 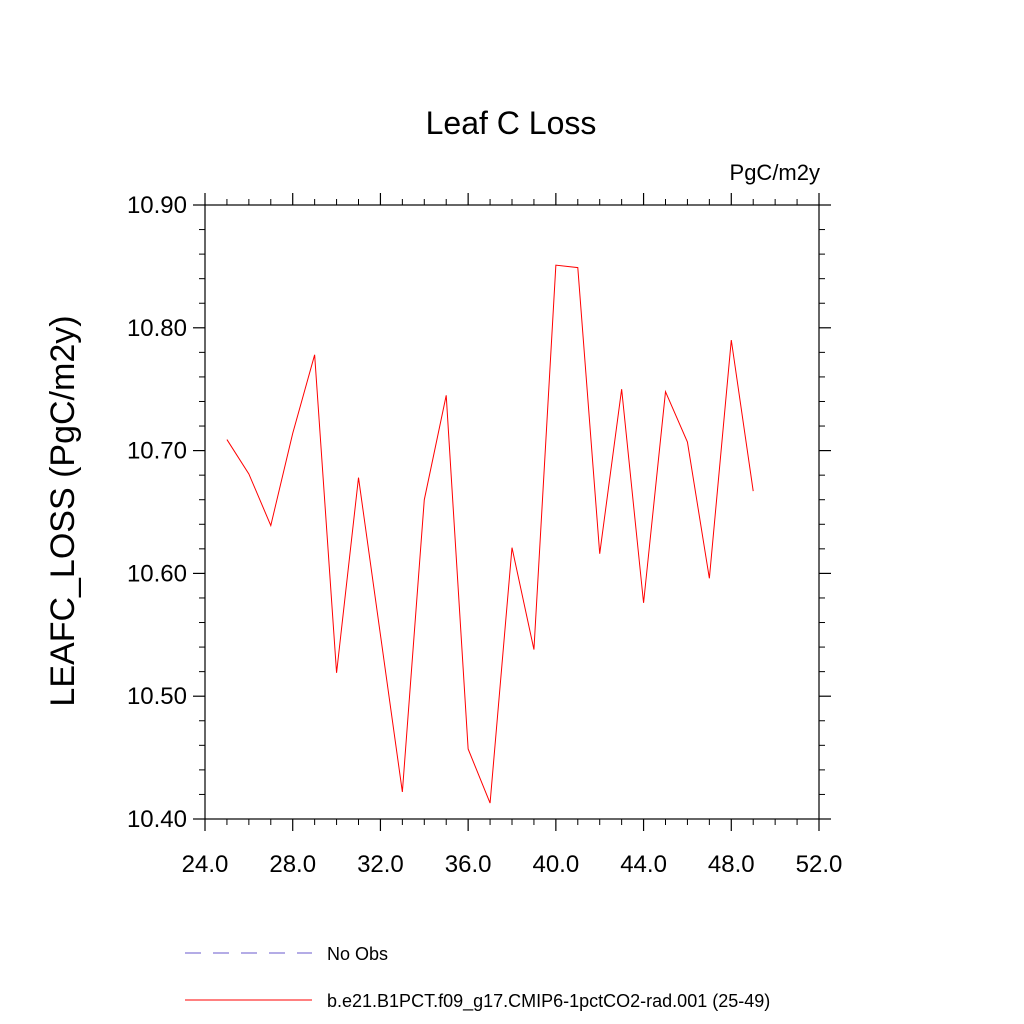 What do you see at coordinates (205, 864) in the screenshot?
I see `x-tick-label: 24.0` at bounding box center [205, 864].